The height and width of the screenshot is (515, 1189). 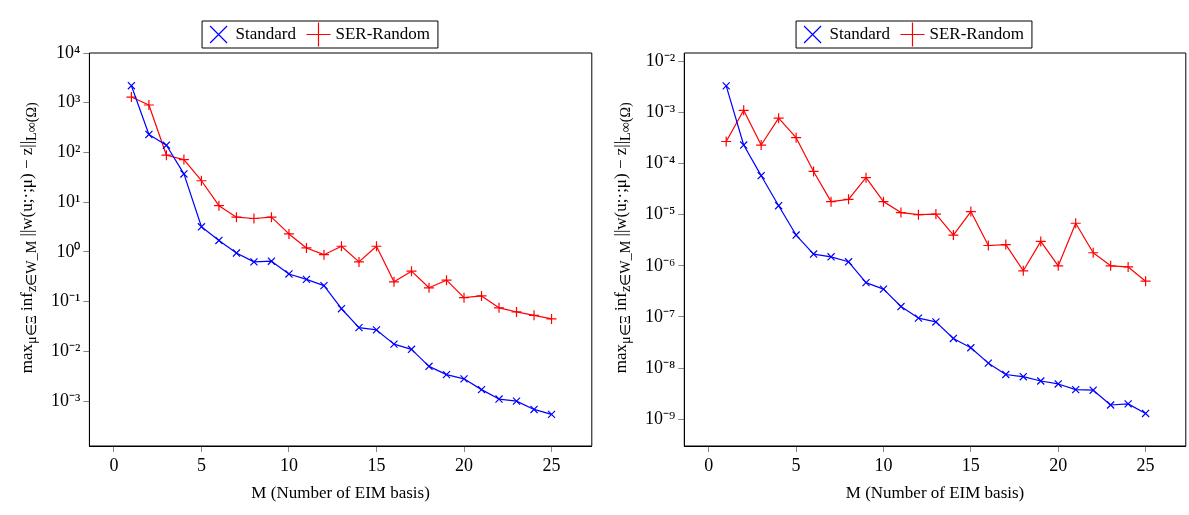 What do you see at coordinates (660, 315) in the screenshot?
I see `y-tick-label: 10⁻⁷` at bounding box center [660, 315].